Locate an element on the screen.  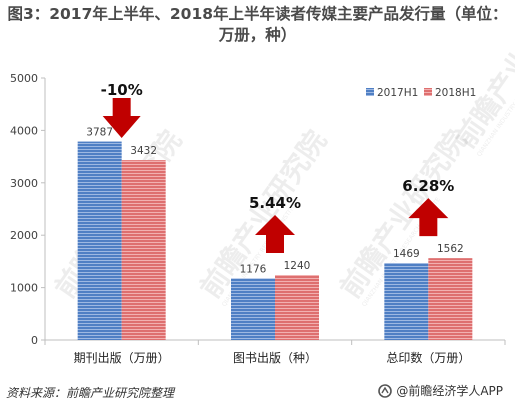
legend-label: 2017H1 is located at coordinates (397, 93).